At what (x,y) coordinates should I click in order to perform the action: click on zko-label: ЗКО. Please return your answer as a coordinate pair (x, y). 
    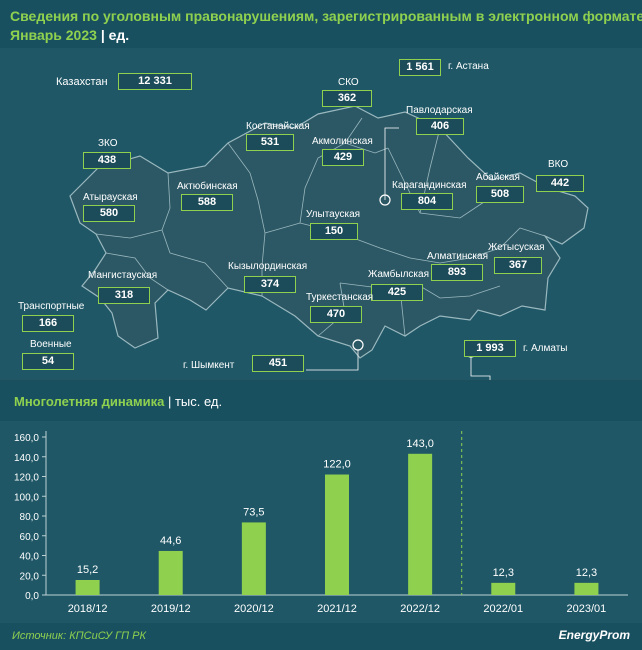
    Looking at the image, I should click on (108, 143).